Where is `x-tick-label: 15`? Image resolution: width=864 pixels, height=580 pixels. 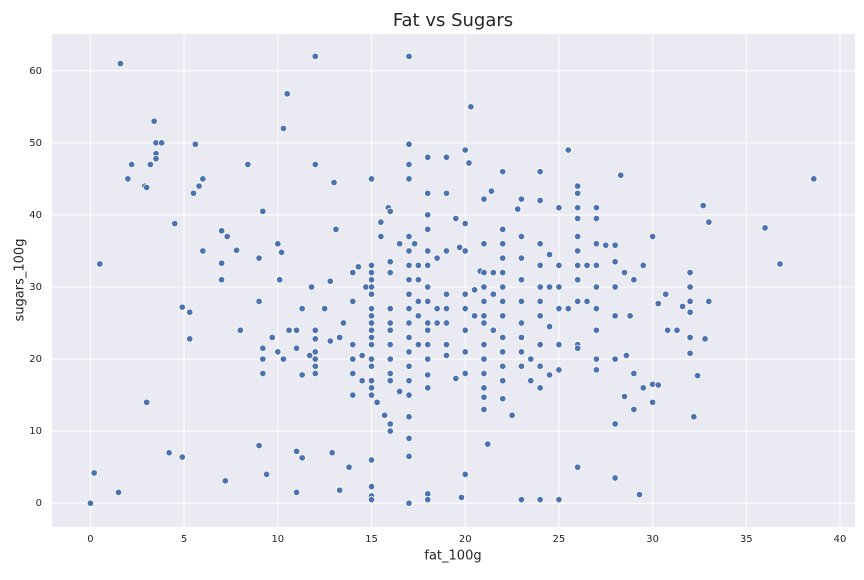 x-tick-label: 15 is located at coordinates (371, 539).